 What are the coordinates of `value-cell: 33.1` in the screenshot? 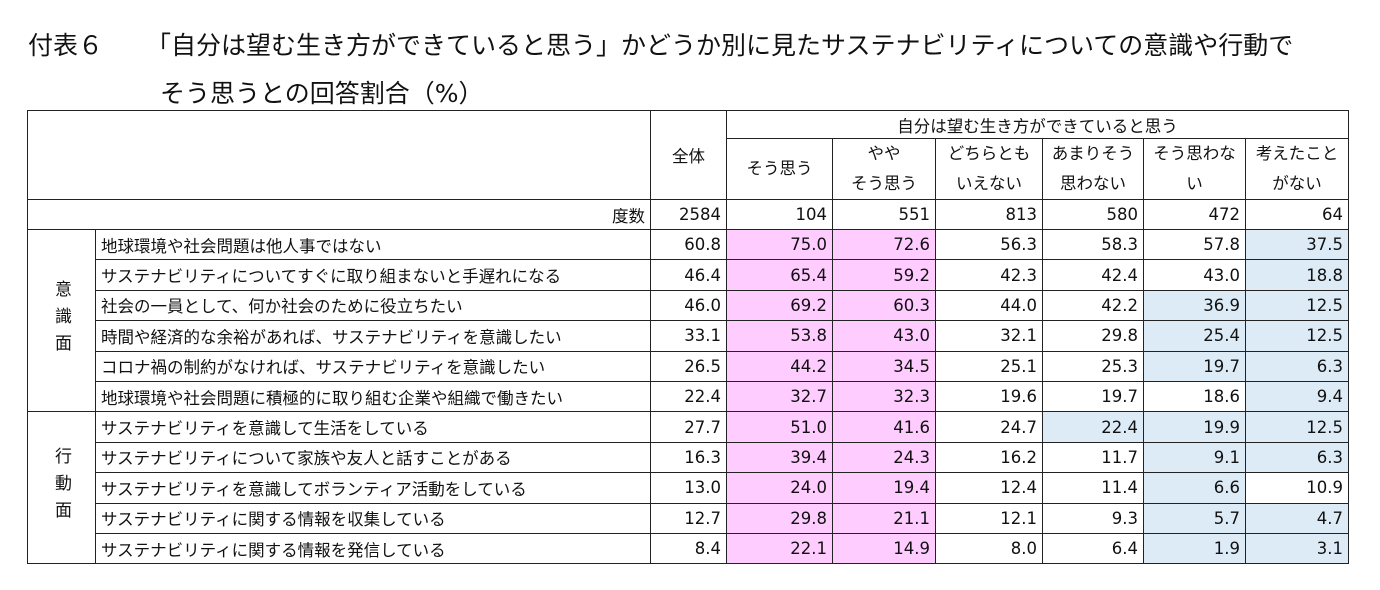 It's located at (688, 336).